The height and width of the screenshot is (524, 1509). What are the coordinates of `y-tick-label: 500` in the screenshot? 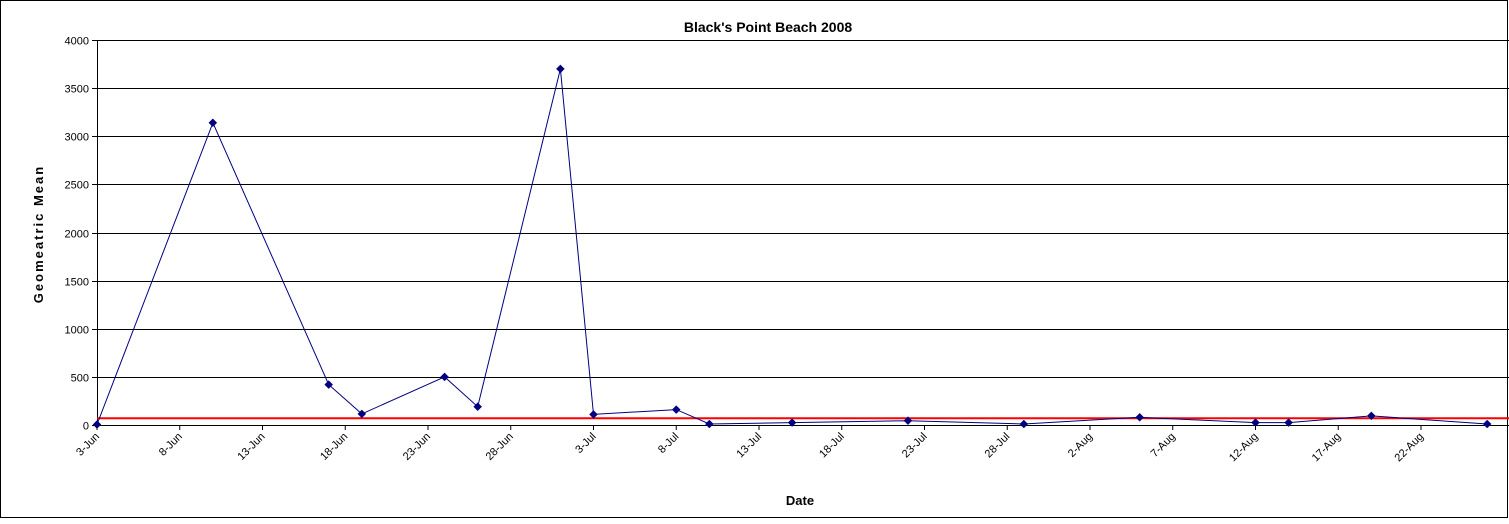 It's located at (80, 379).